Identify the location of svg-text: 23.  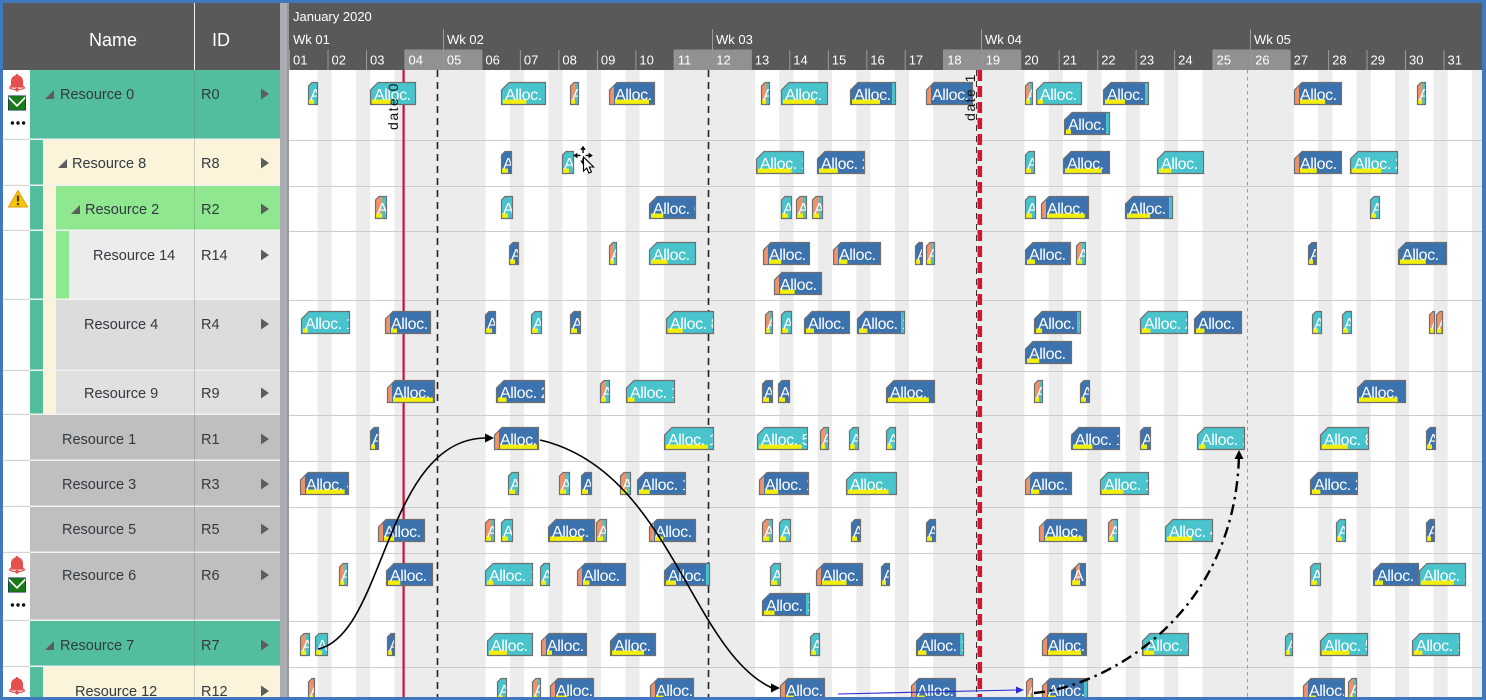
(1147, 60).